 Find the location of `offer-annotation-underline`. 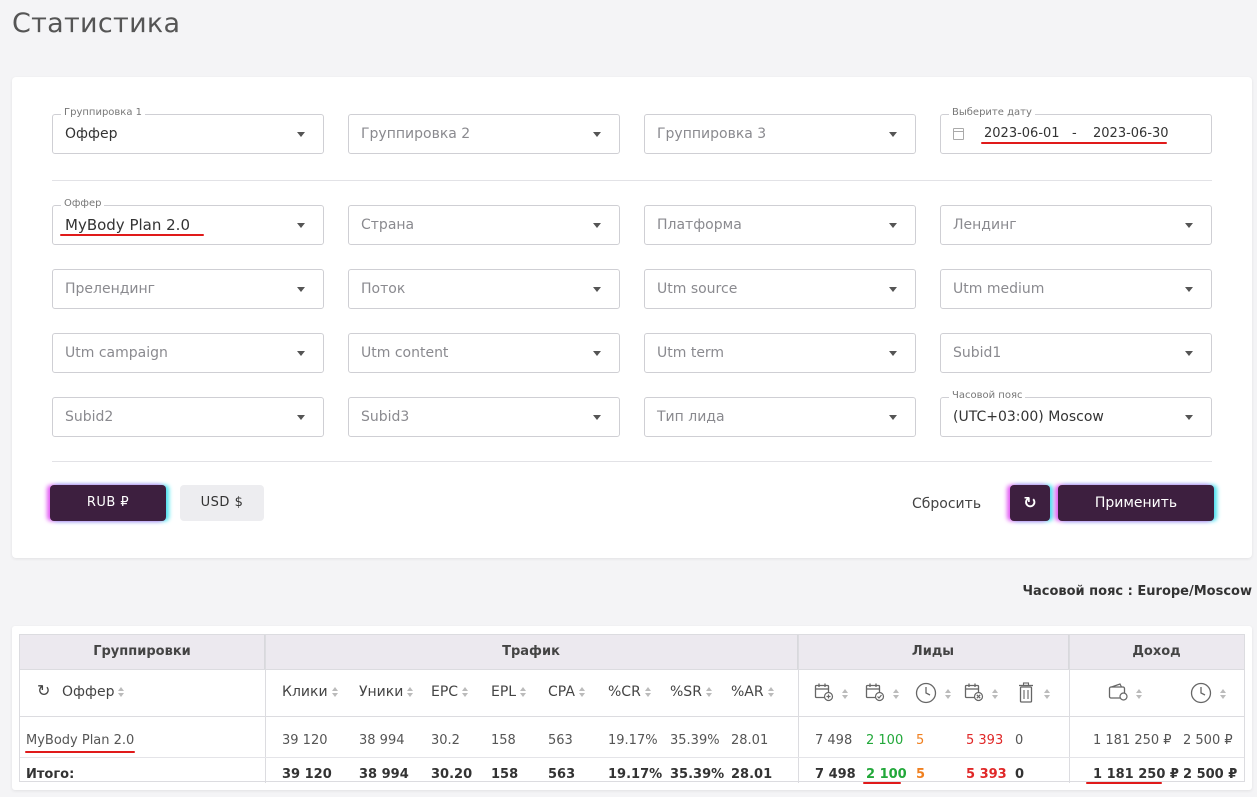

offer-annotation-underline is located at coordinates (132, 235).